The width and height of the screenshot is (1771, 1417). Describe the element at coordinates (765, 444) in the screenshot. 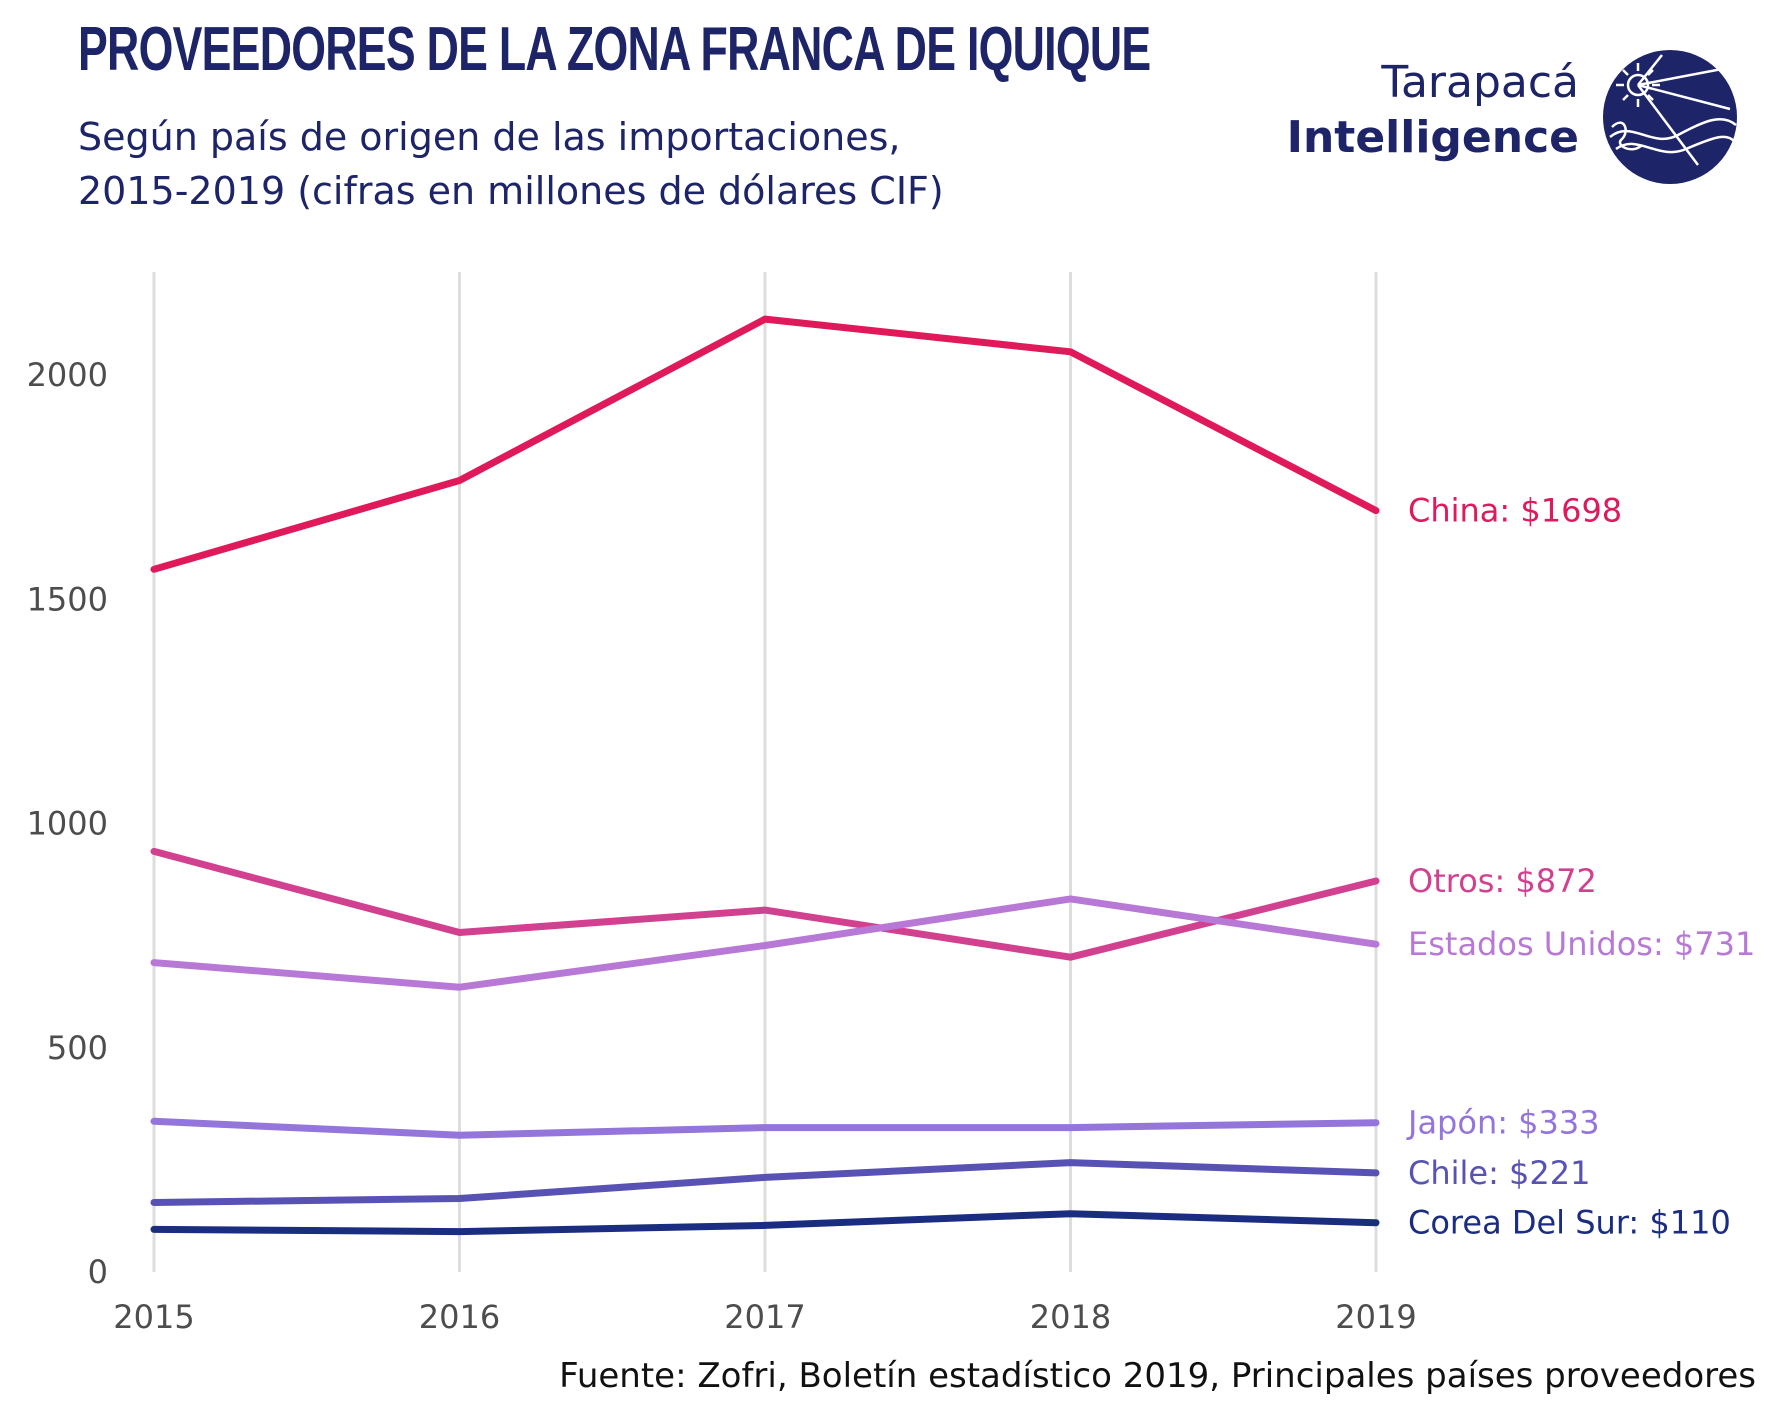

I see `series-line-china` at that location.